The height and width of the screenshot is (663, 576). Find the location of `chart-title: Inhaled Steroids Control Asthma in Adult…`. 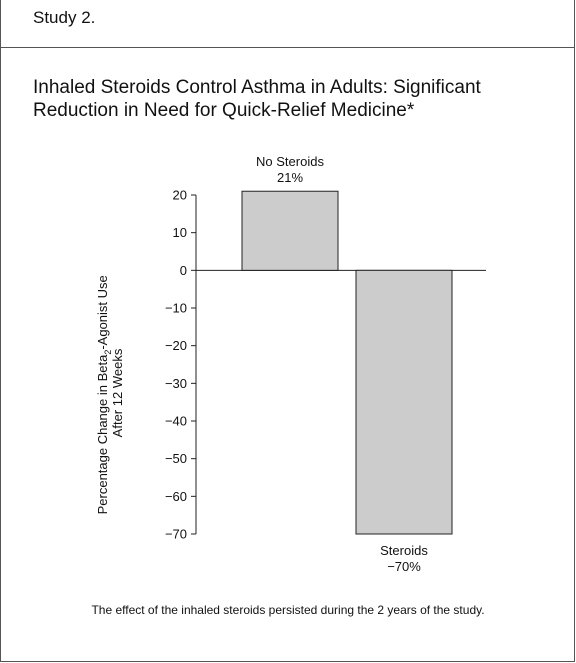

chart-title: Inhaled Steroids Control Asthma in Adult… is located at coordinates (298, 99).